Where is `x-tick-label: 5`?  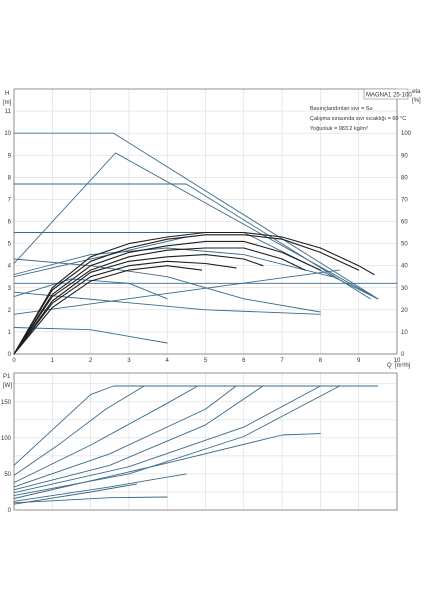
x-tick-label: 5 is located at coordinates (206, 361).